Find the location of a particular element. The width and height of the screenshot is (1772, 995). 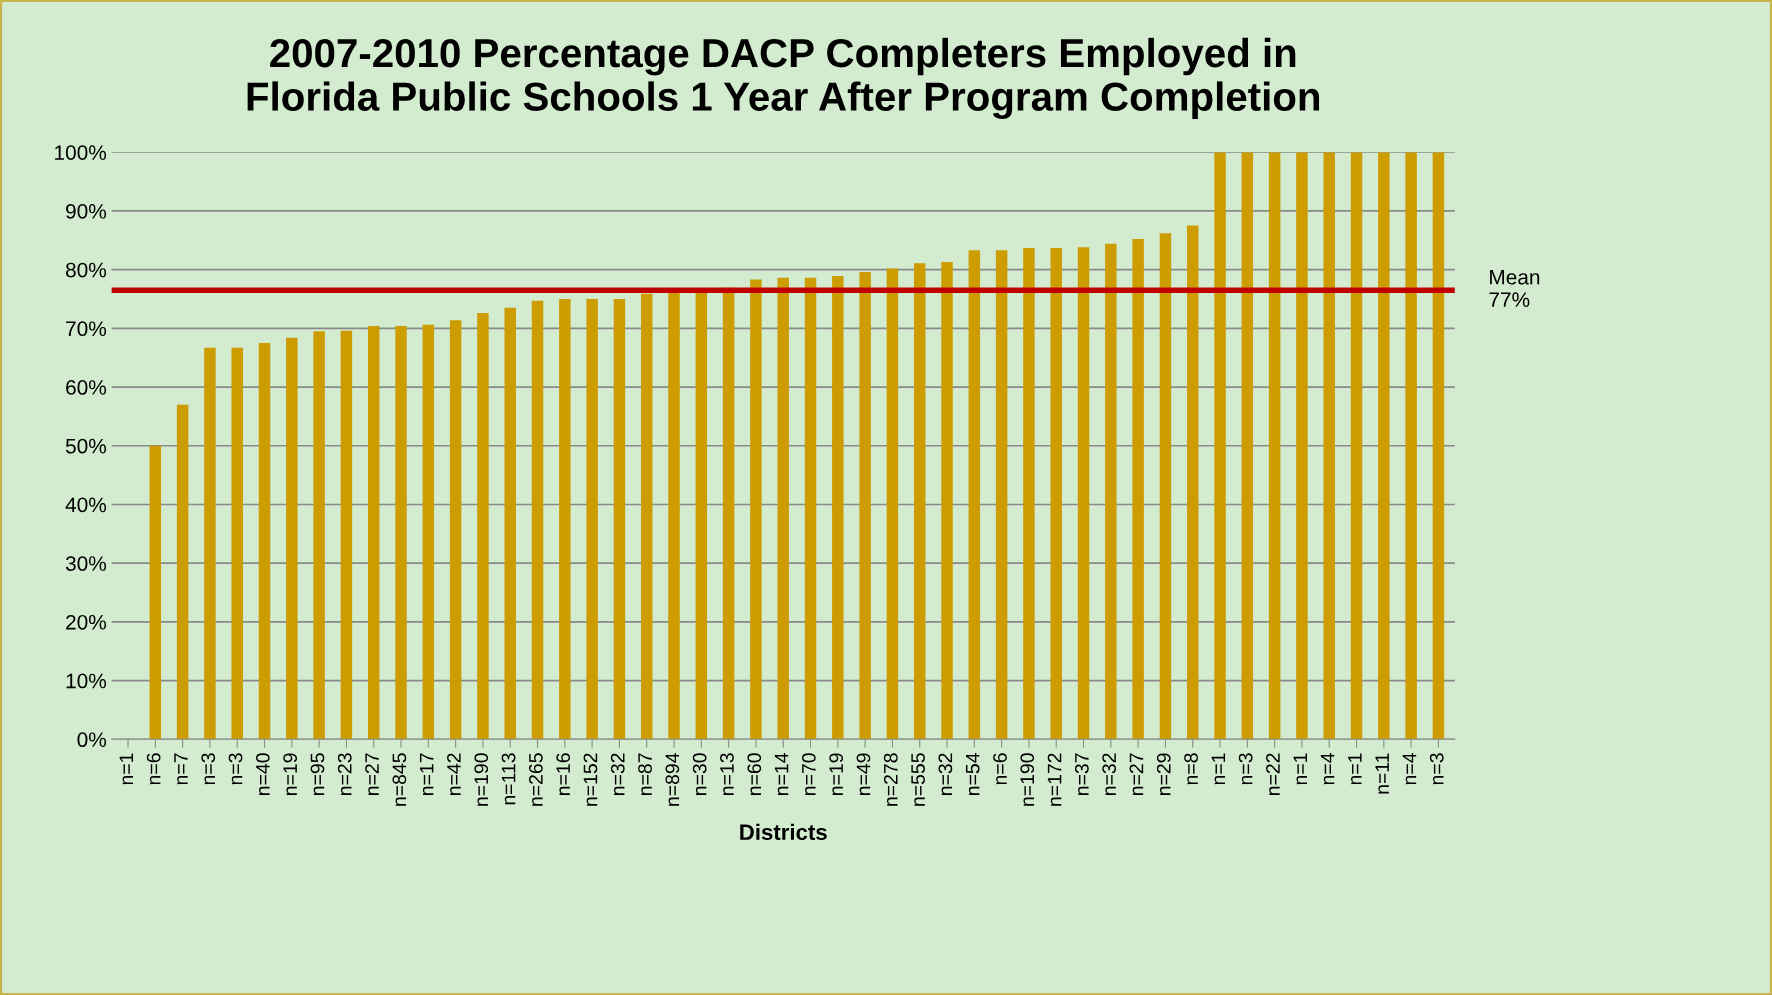

x-tick-label: n=37 is located at coordinates (1081, 774).